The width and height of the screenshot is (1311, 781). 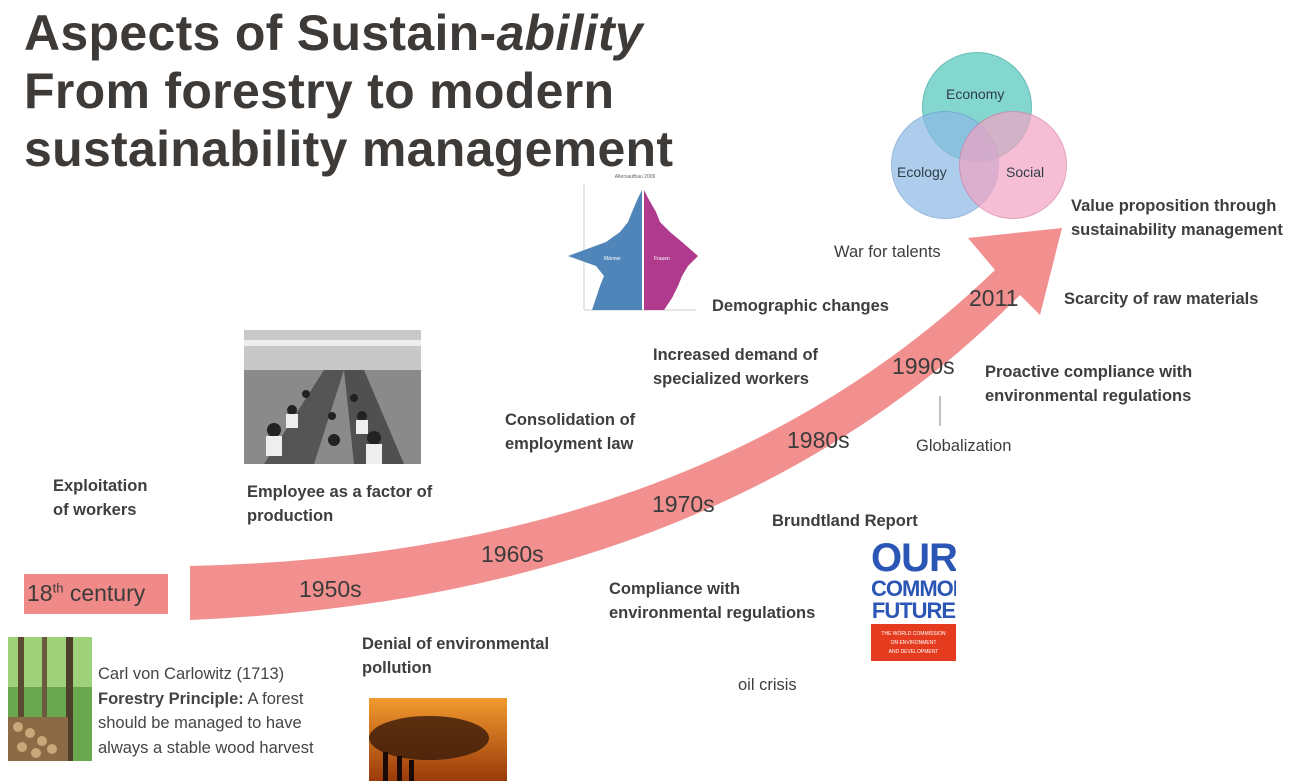 What do you see at coordinates (887, 252) in the screenshot?
I see `label-war-for-talents: War for talents` at bounding box center [887, 252].